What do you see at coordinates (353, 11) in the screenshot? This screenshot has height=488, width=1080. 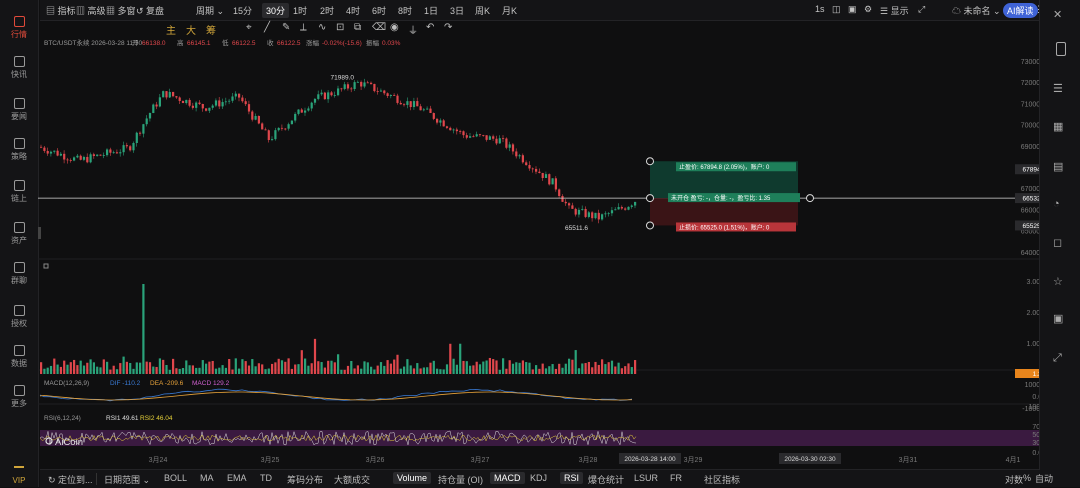 I see `interval-tab: 4时` at bounding box center [353, 11].